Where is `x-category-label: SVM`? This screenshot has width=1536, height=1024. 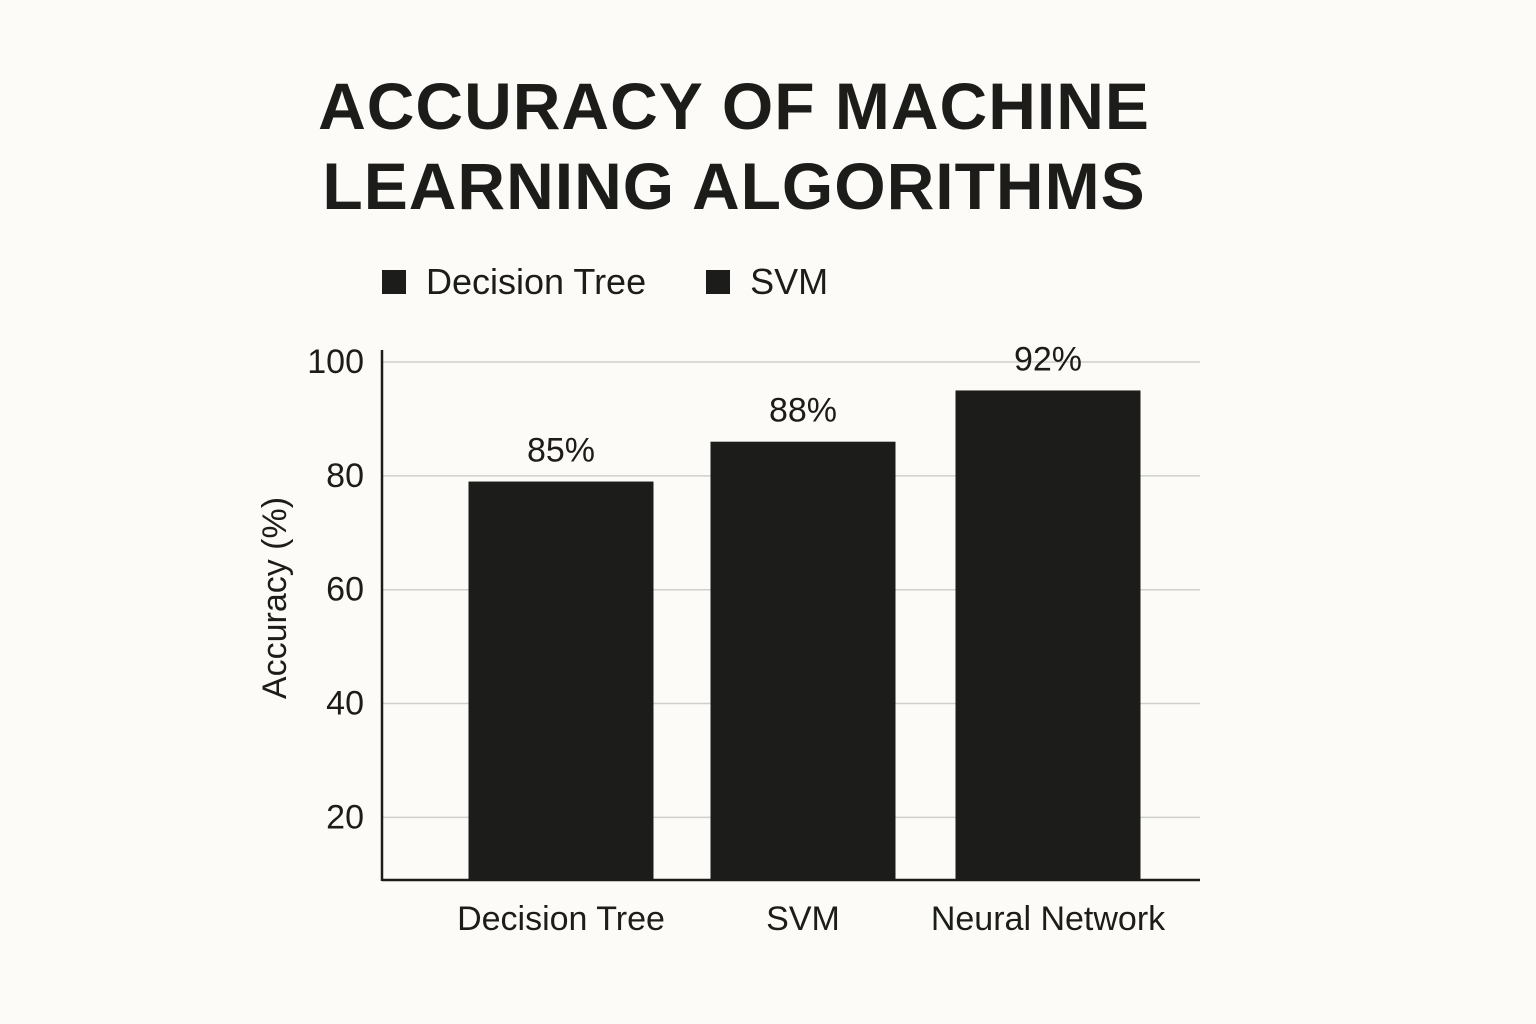
x-category-label: SVM is located at coordinates (803, 919).